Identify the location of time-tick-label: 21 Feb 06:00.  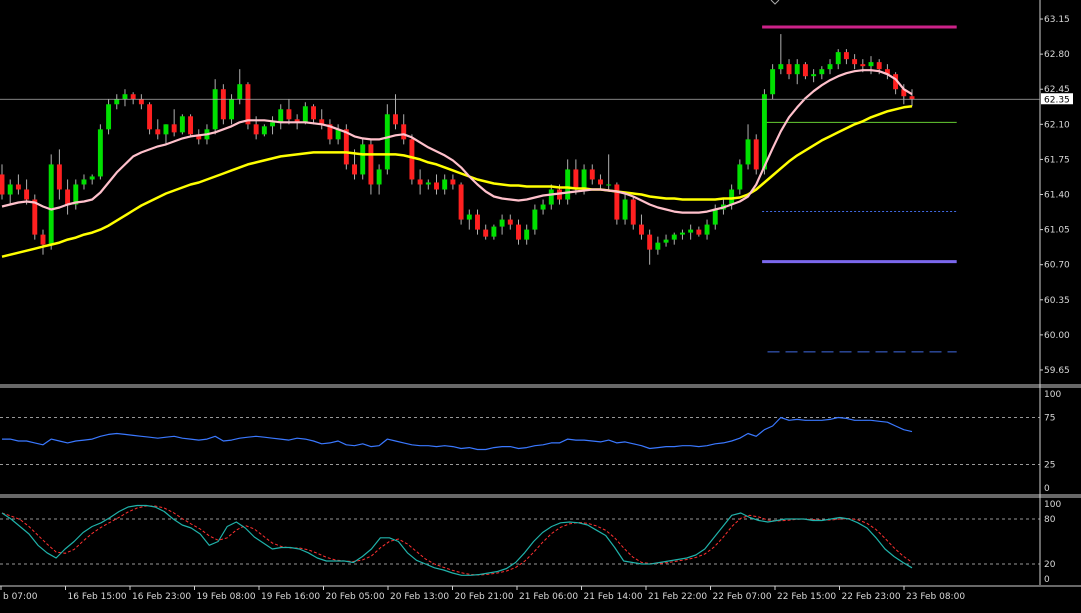
(548, 597).